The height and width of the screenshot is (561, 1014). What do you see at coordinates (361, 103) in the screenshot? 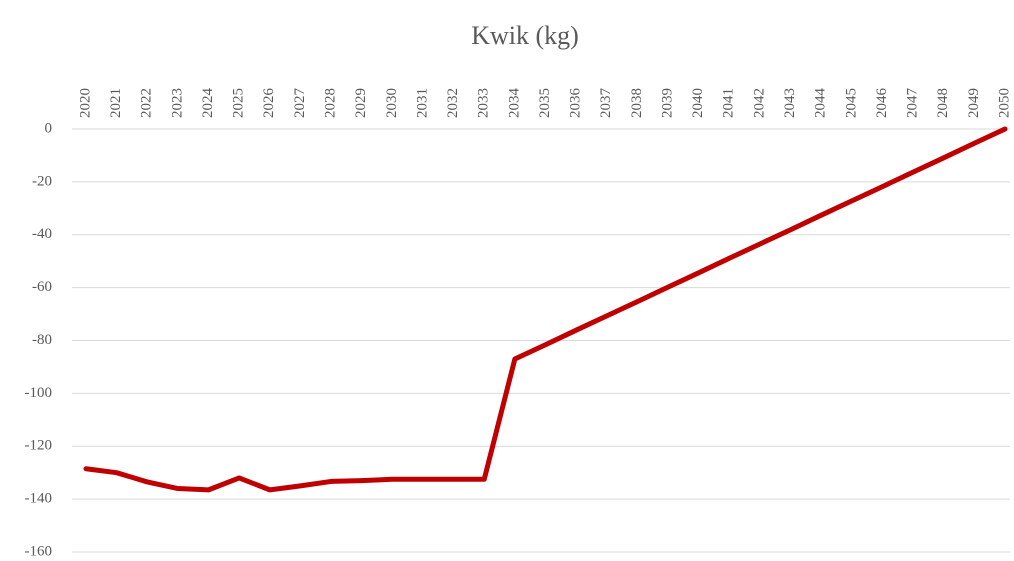
I see `x-tick-label: 2029` at bounding box center [361, 103].